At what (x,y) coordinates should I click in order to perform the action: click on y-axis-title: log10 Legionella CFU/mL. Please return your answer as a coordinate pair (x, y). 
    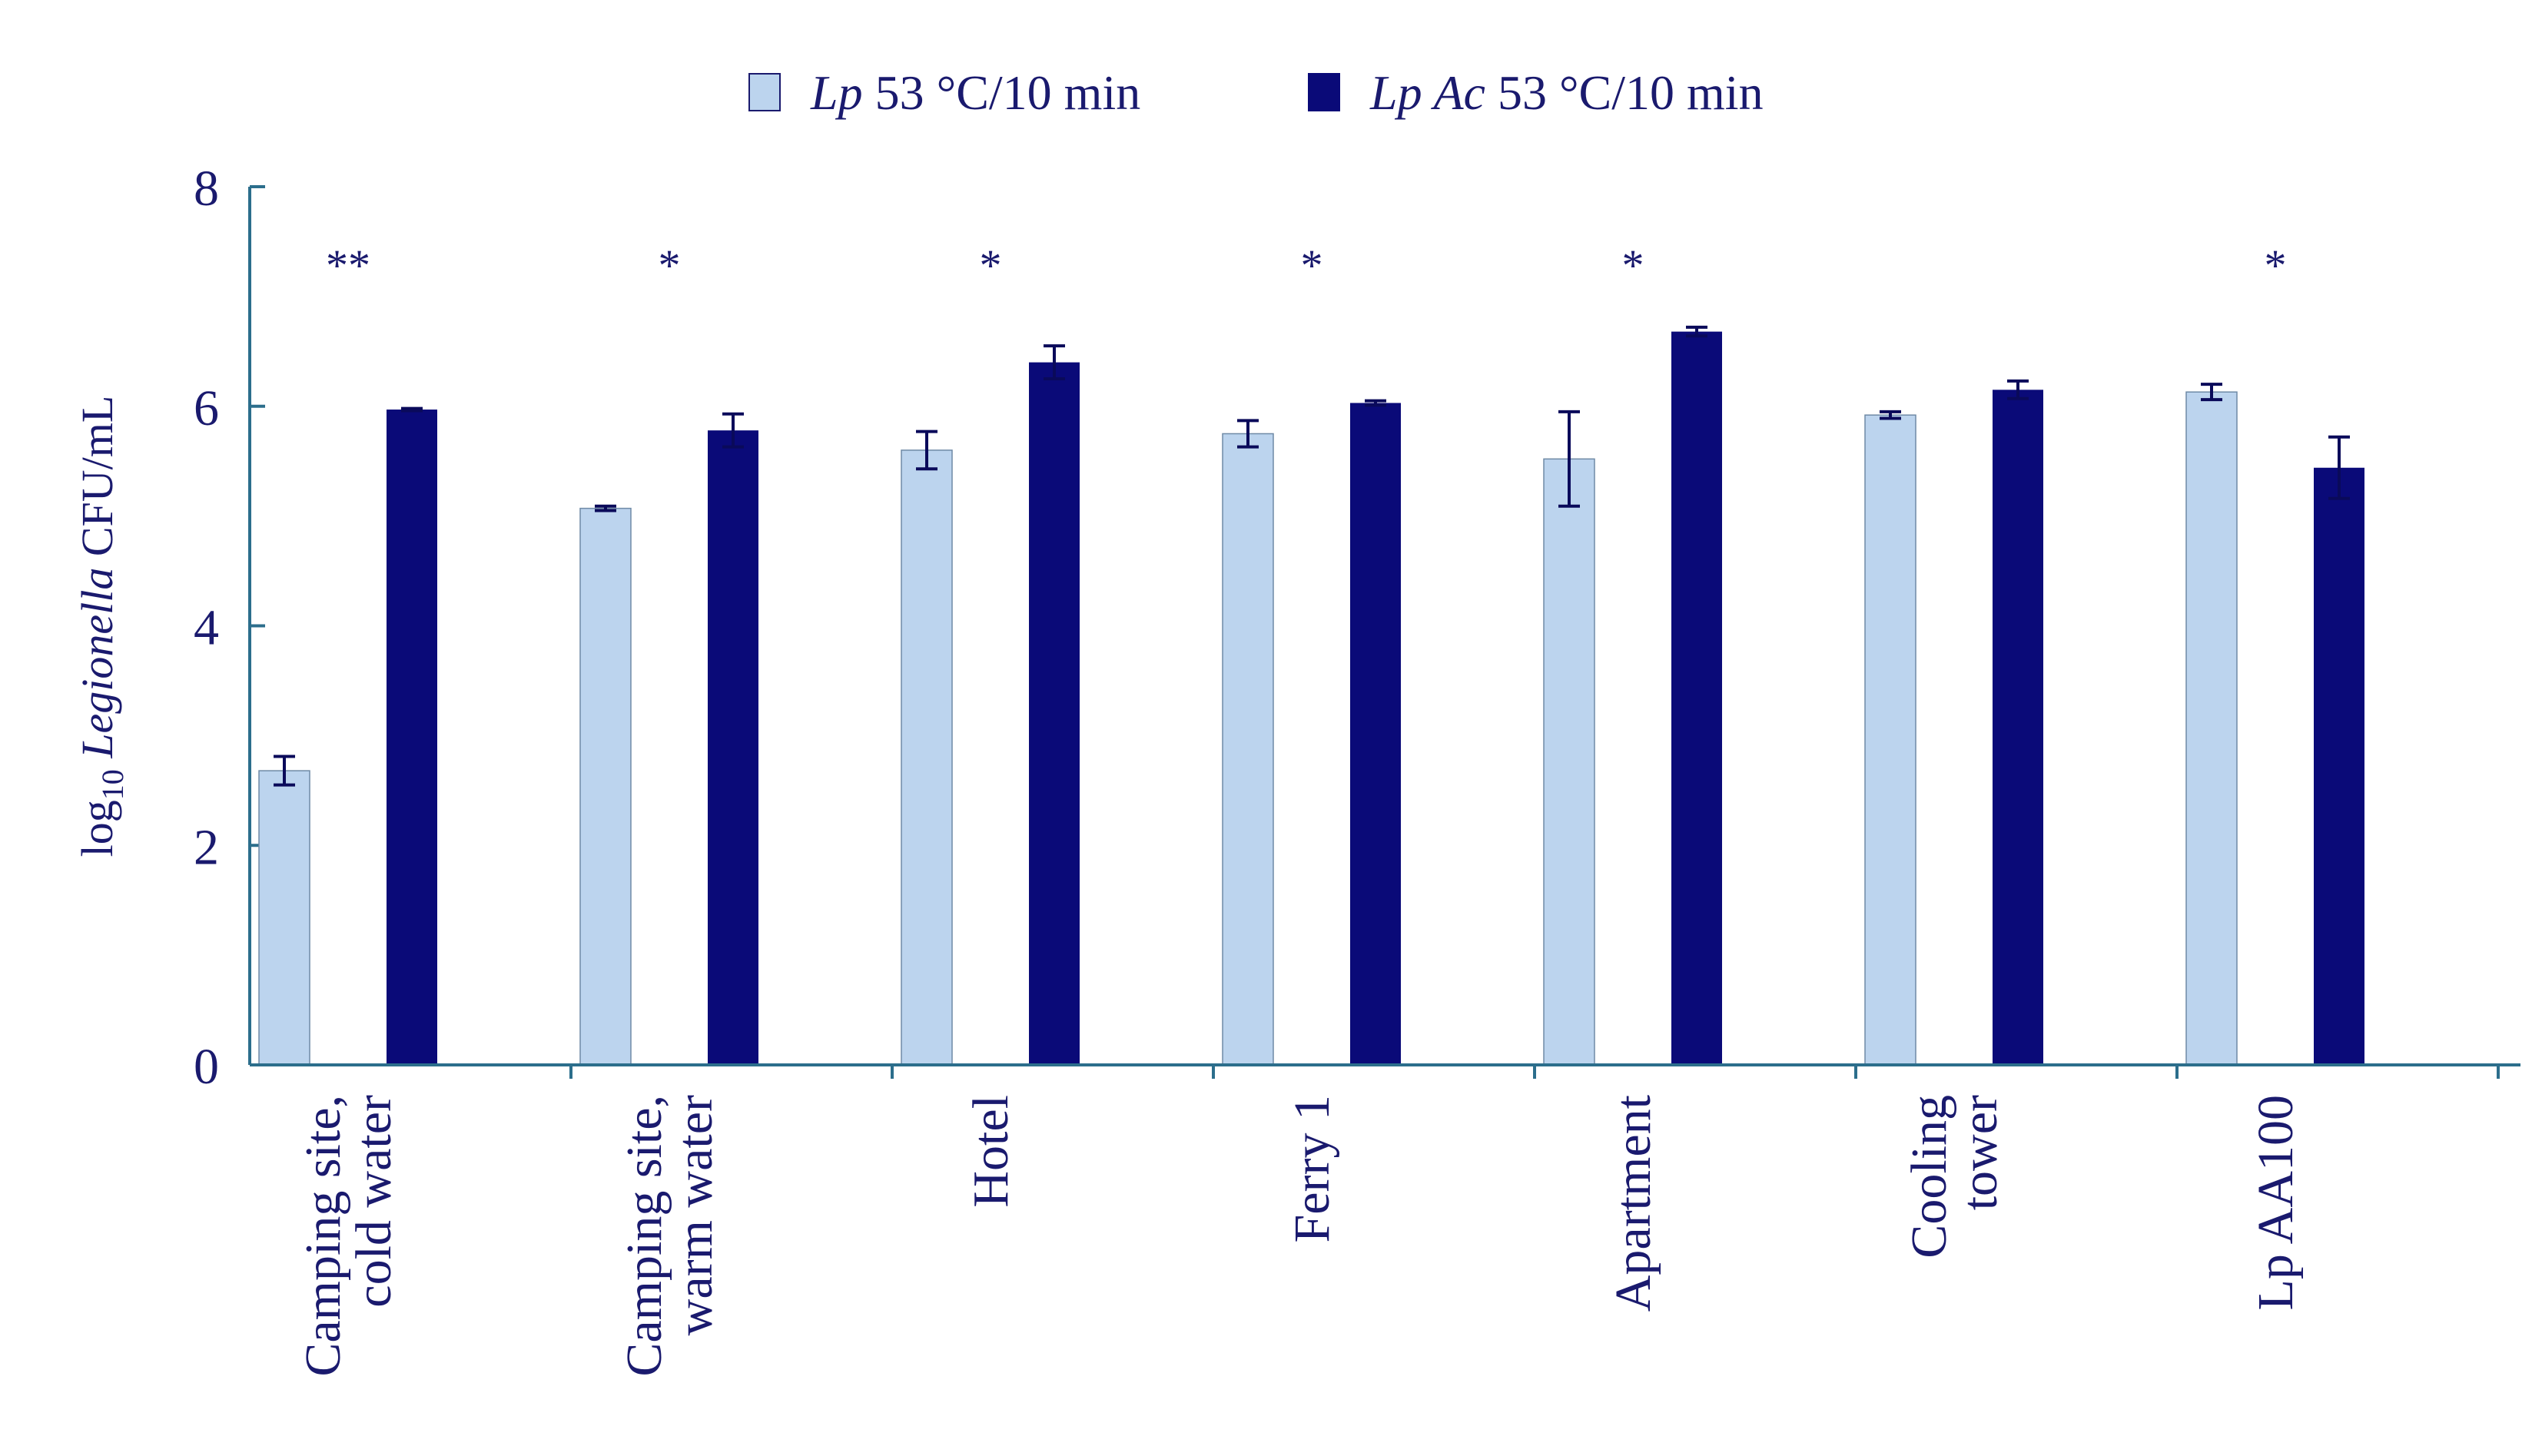
    Looking at the image, I should click on (101, 626).